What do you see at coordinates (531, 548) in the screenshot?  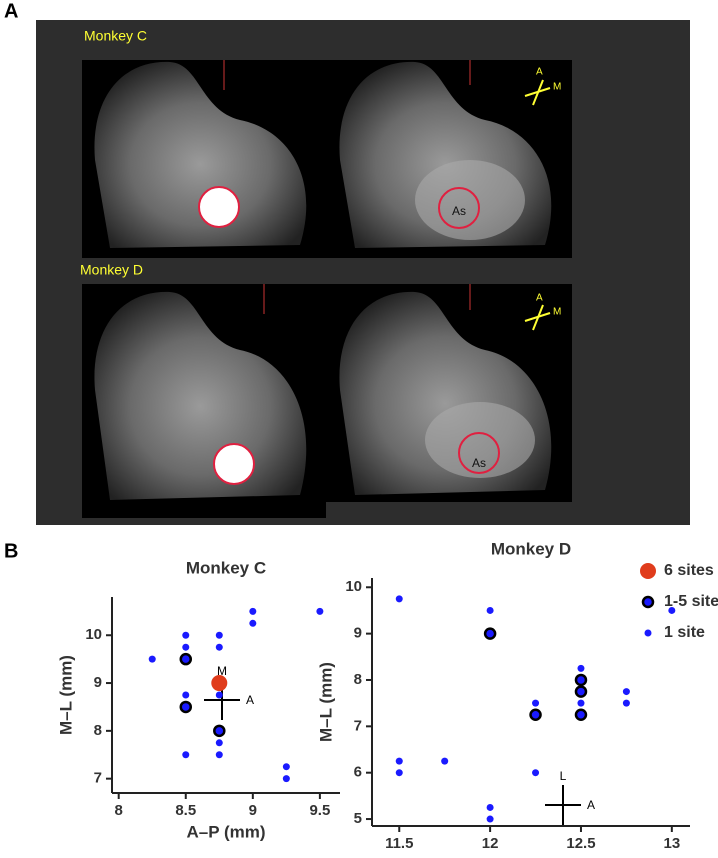 I see `chart-title: Monkey D` at bounding box center [531, 548].